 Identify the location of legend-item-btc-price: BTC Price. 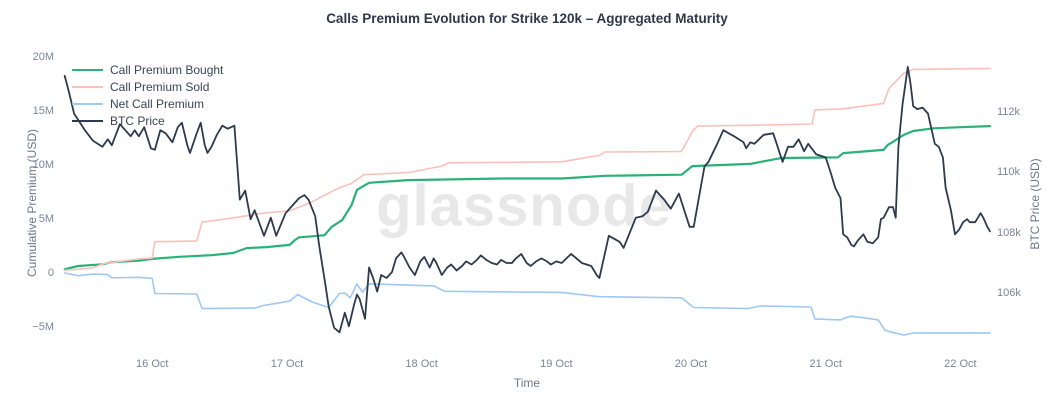
(147, 120).